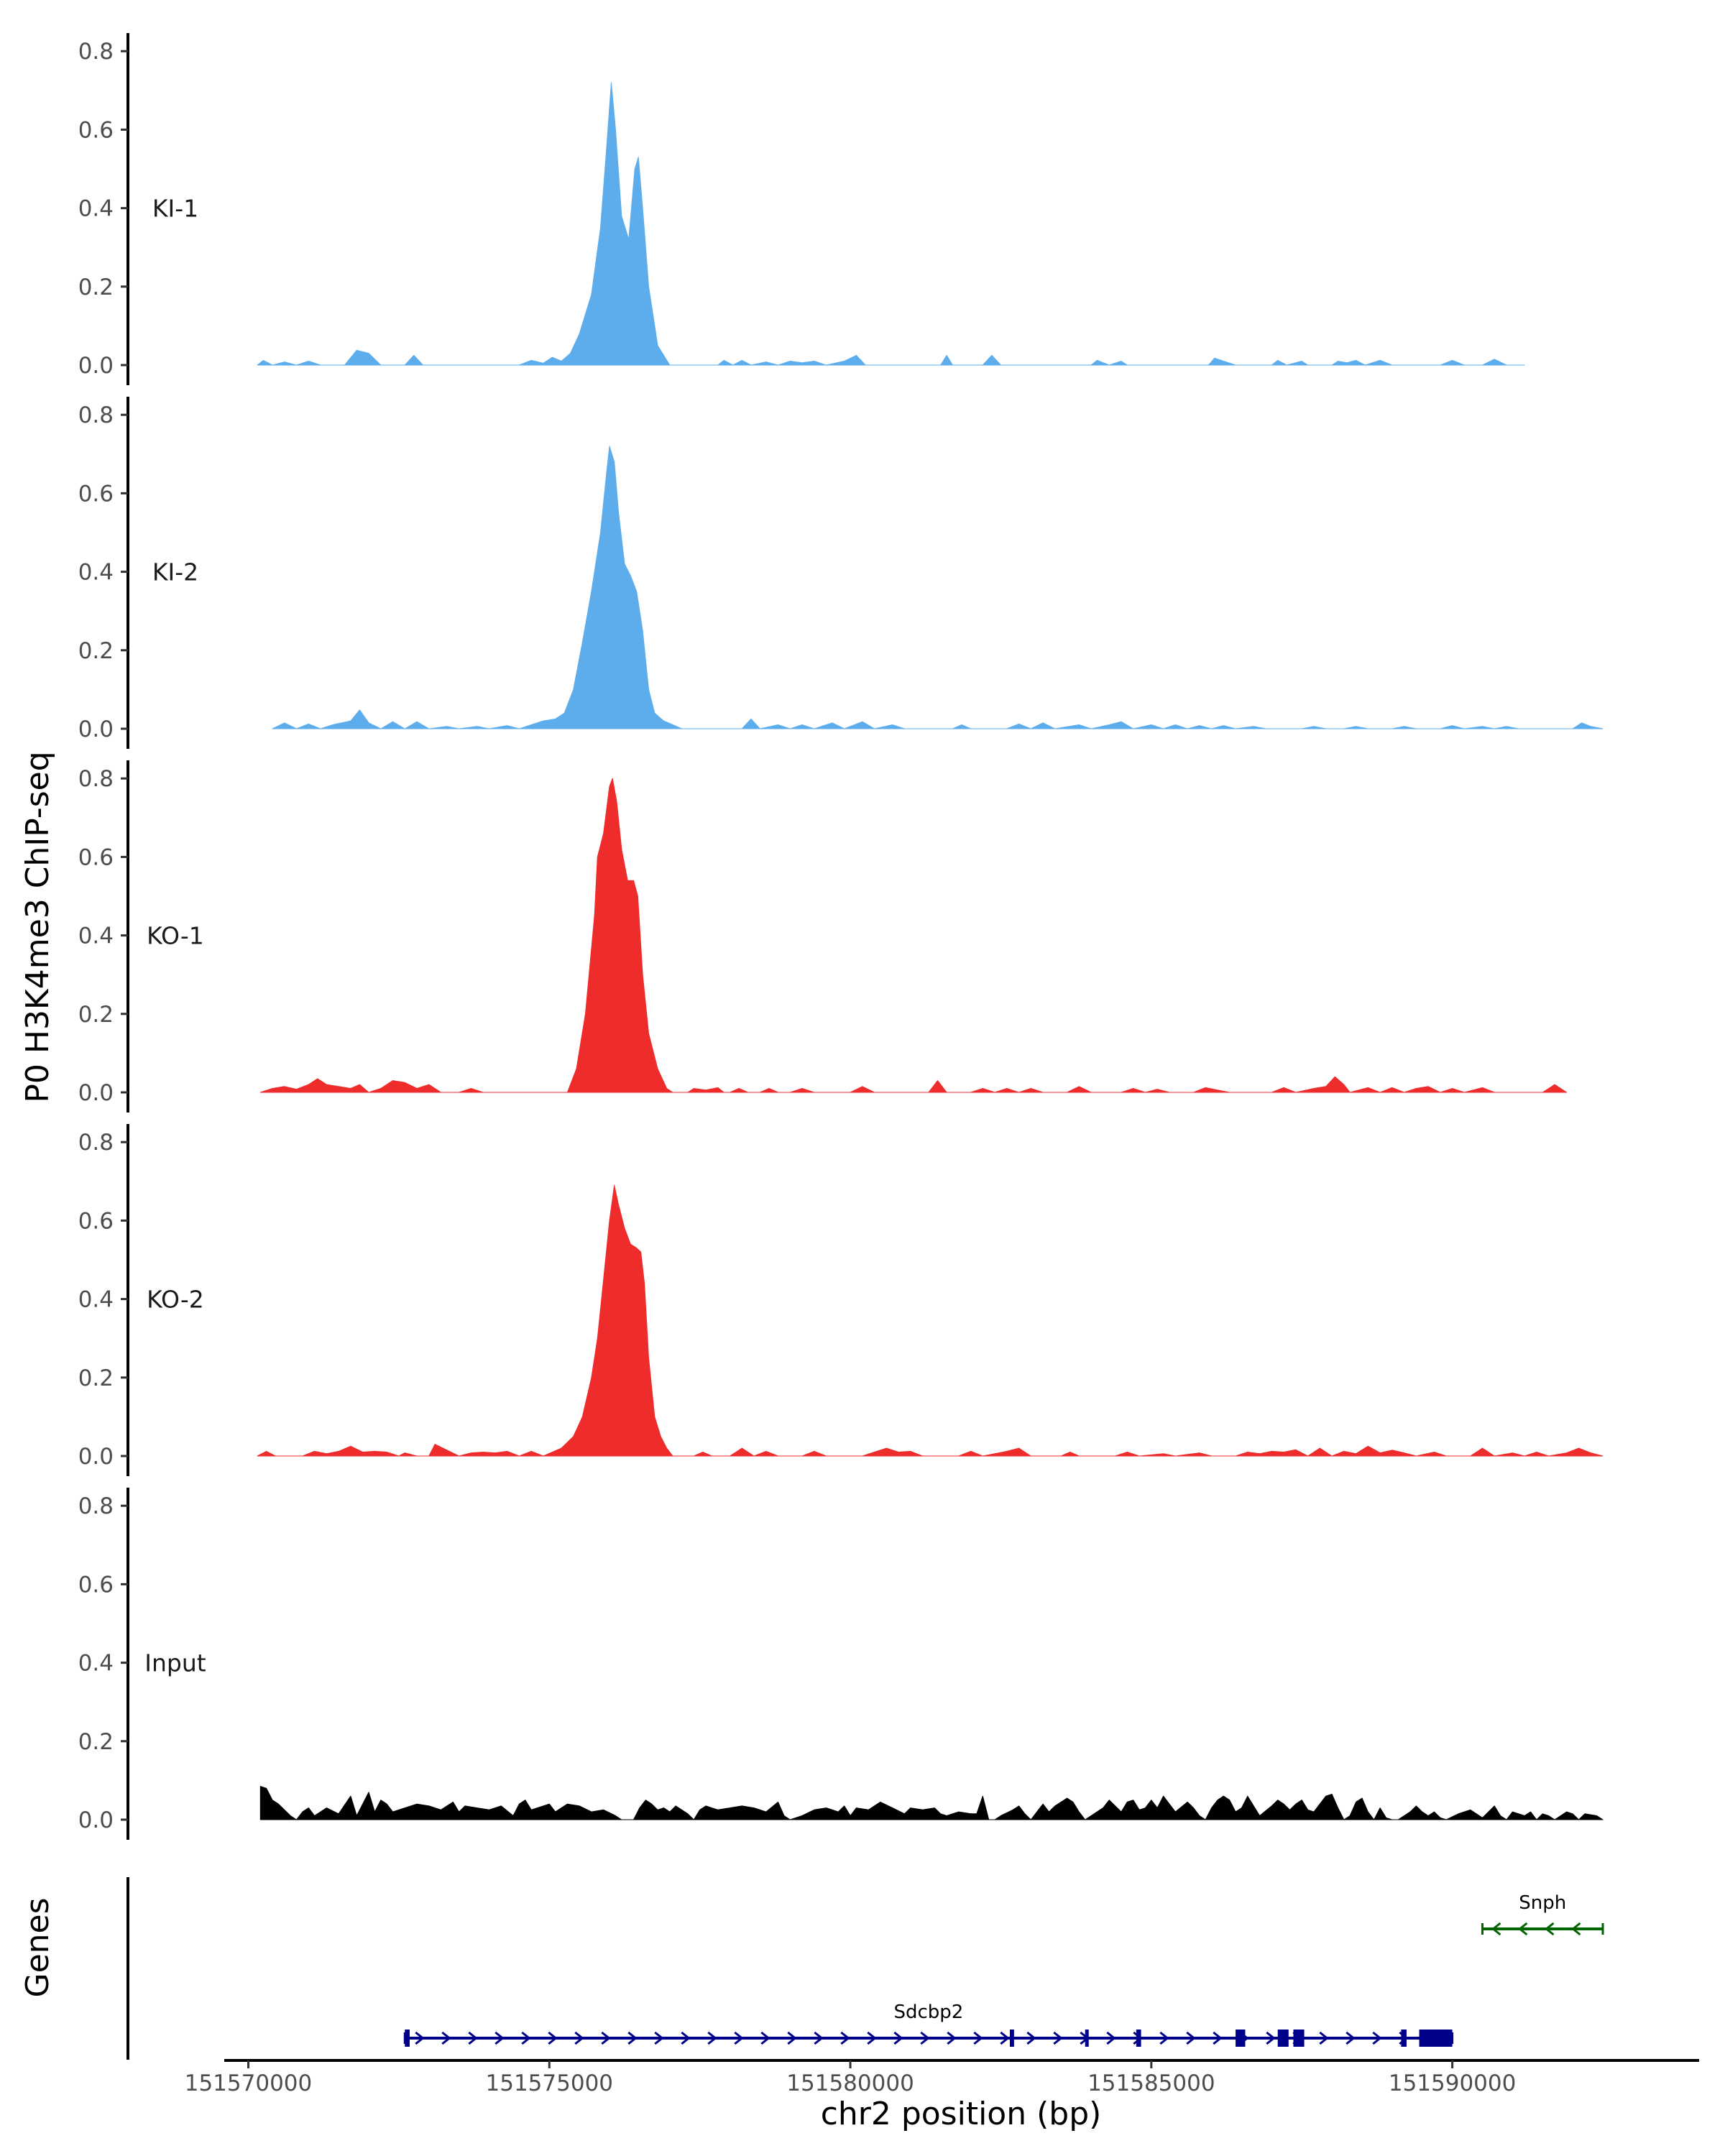 The width and height of the screenshot is (1725, 2156). I want to click on gene-snph: Snph, so click(1542, 1914).